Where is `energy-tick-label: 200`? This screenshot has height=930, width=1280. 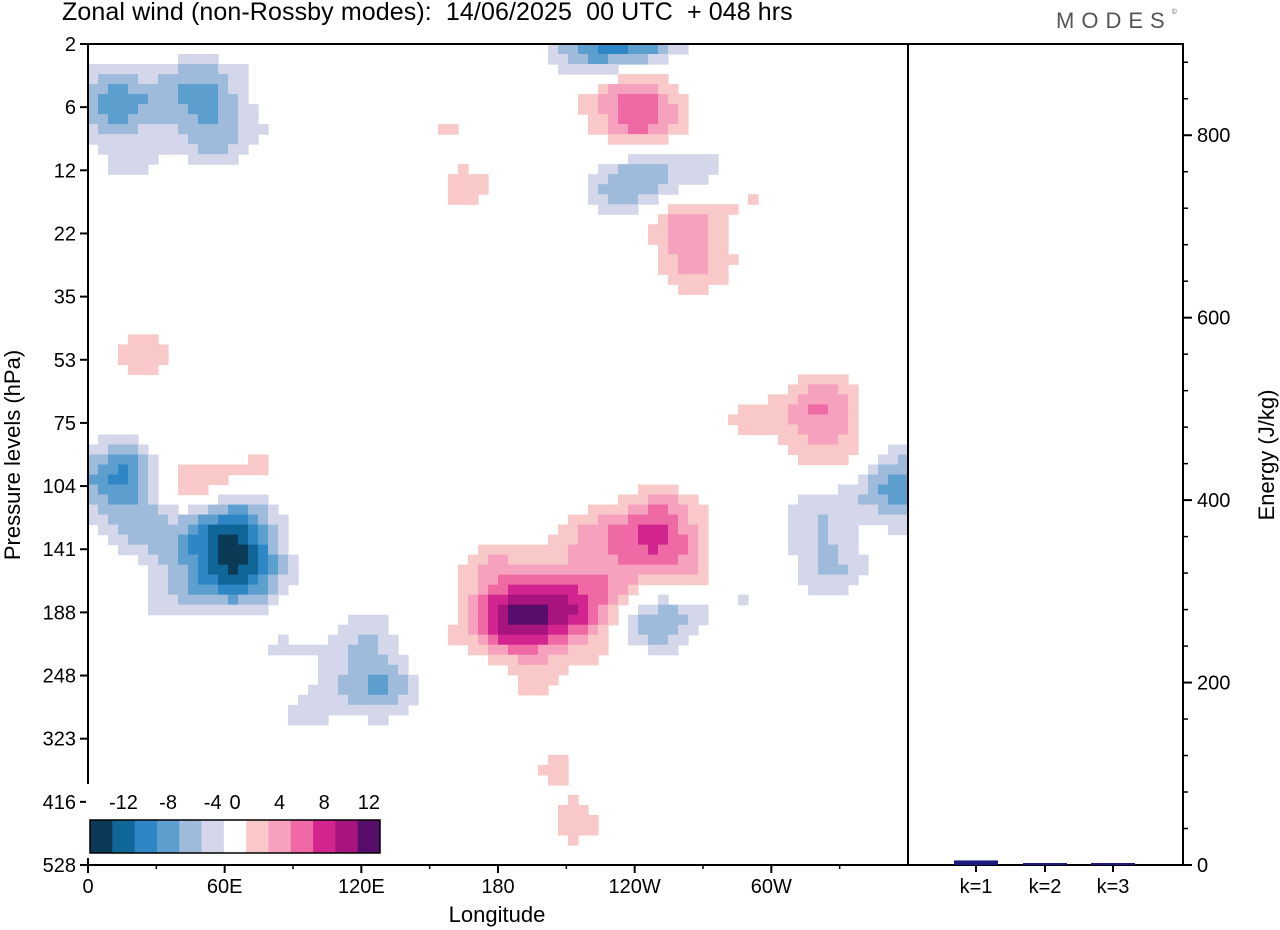
energy-tick-label: 200 is located at coordinates (1213, 684).